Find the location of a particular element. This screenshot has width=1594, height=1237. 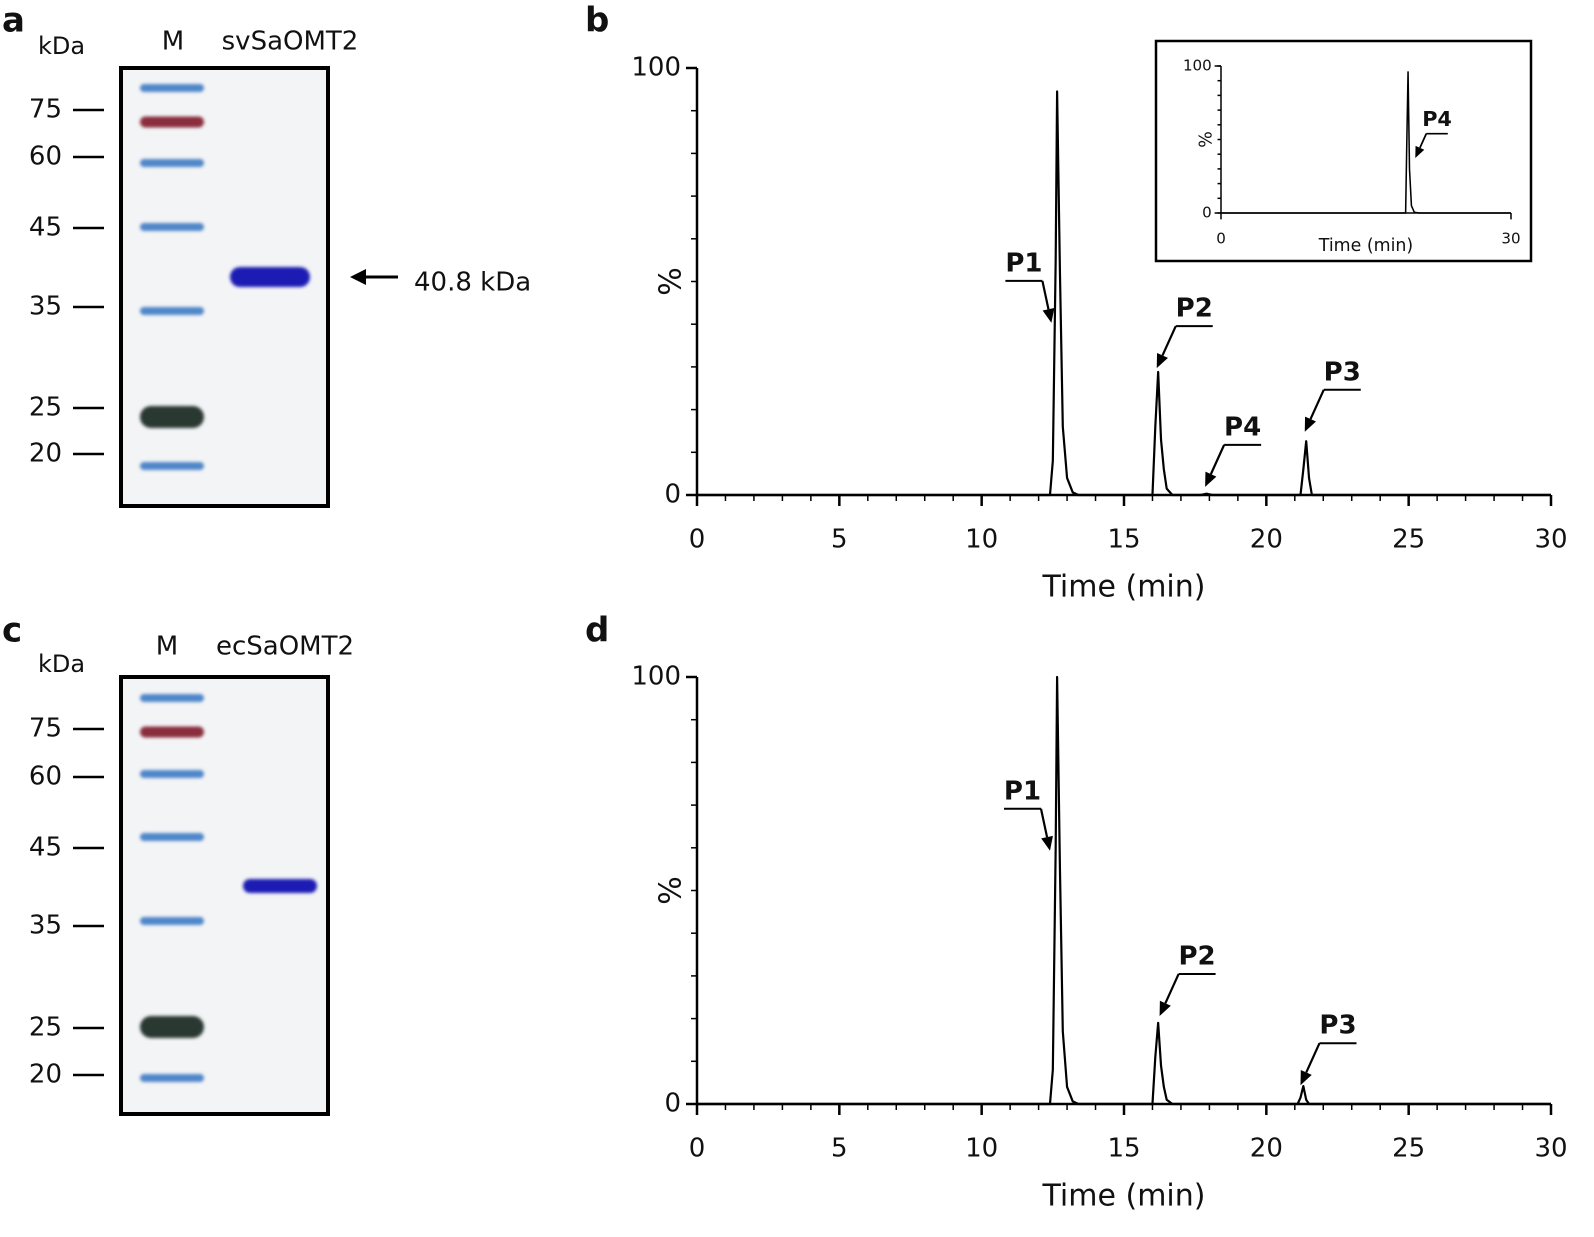

panel-letter: c is located at coordinates (12, 631).